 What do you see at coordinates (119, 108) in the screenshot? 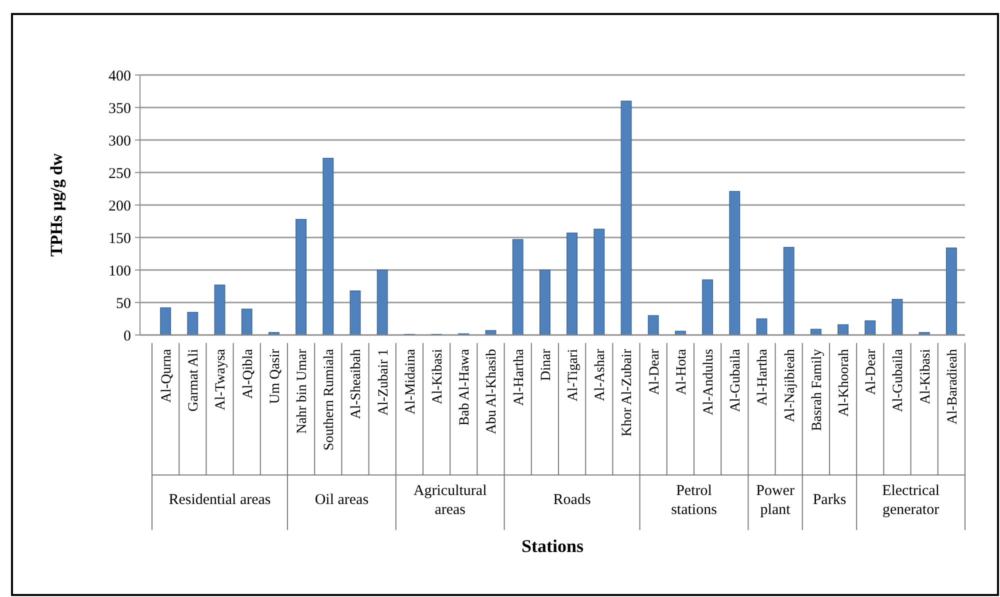
I see `y-tick-label: 350` at bounding box center [119, 108].